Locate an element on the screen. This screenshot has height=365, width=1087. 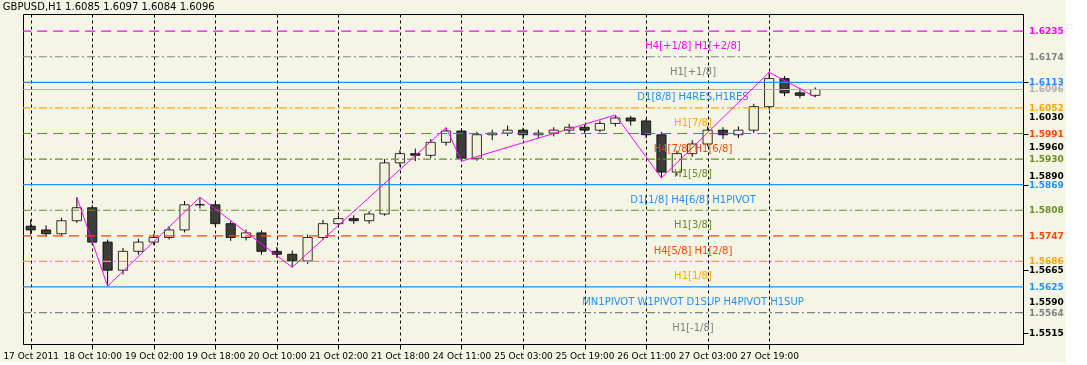
ref-line-label: H1[7/8] is located at coordinates (693, 122).